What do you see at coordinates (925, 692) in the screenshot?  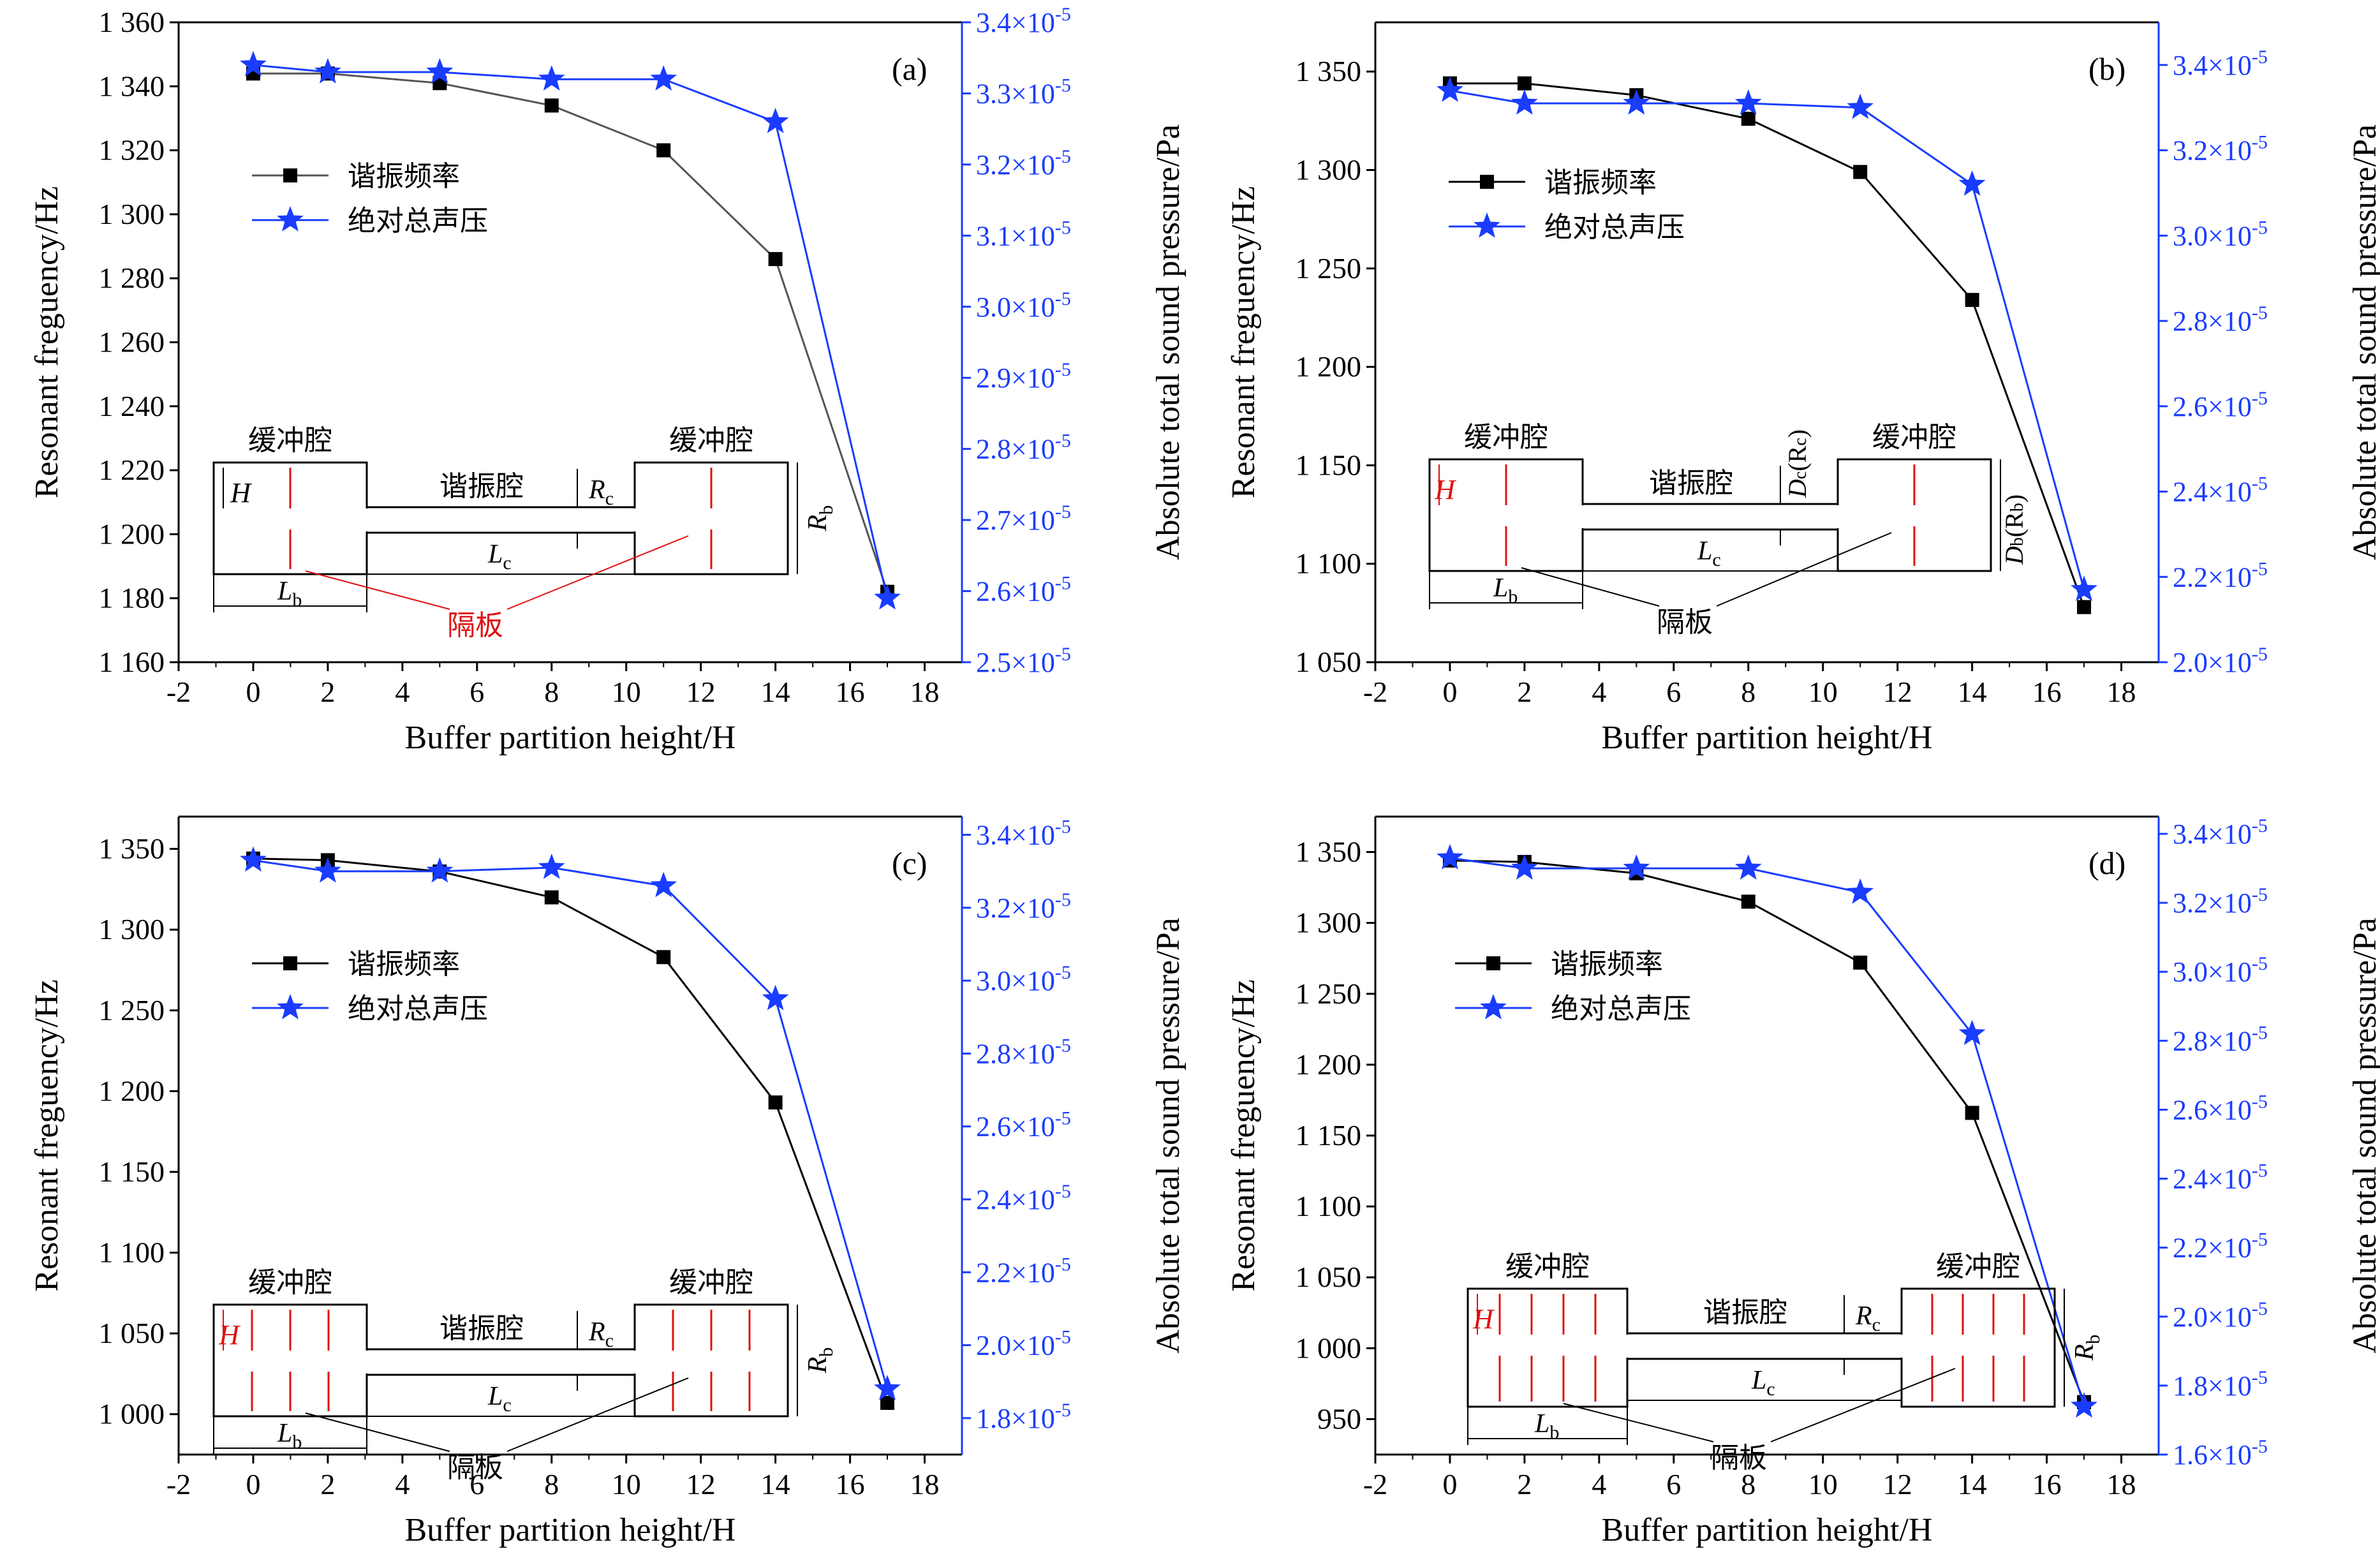 I see `x-tick-label: 18` at bounding box center [925, 692].